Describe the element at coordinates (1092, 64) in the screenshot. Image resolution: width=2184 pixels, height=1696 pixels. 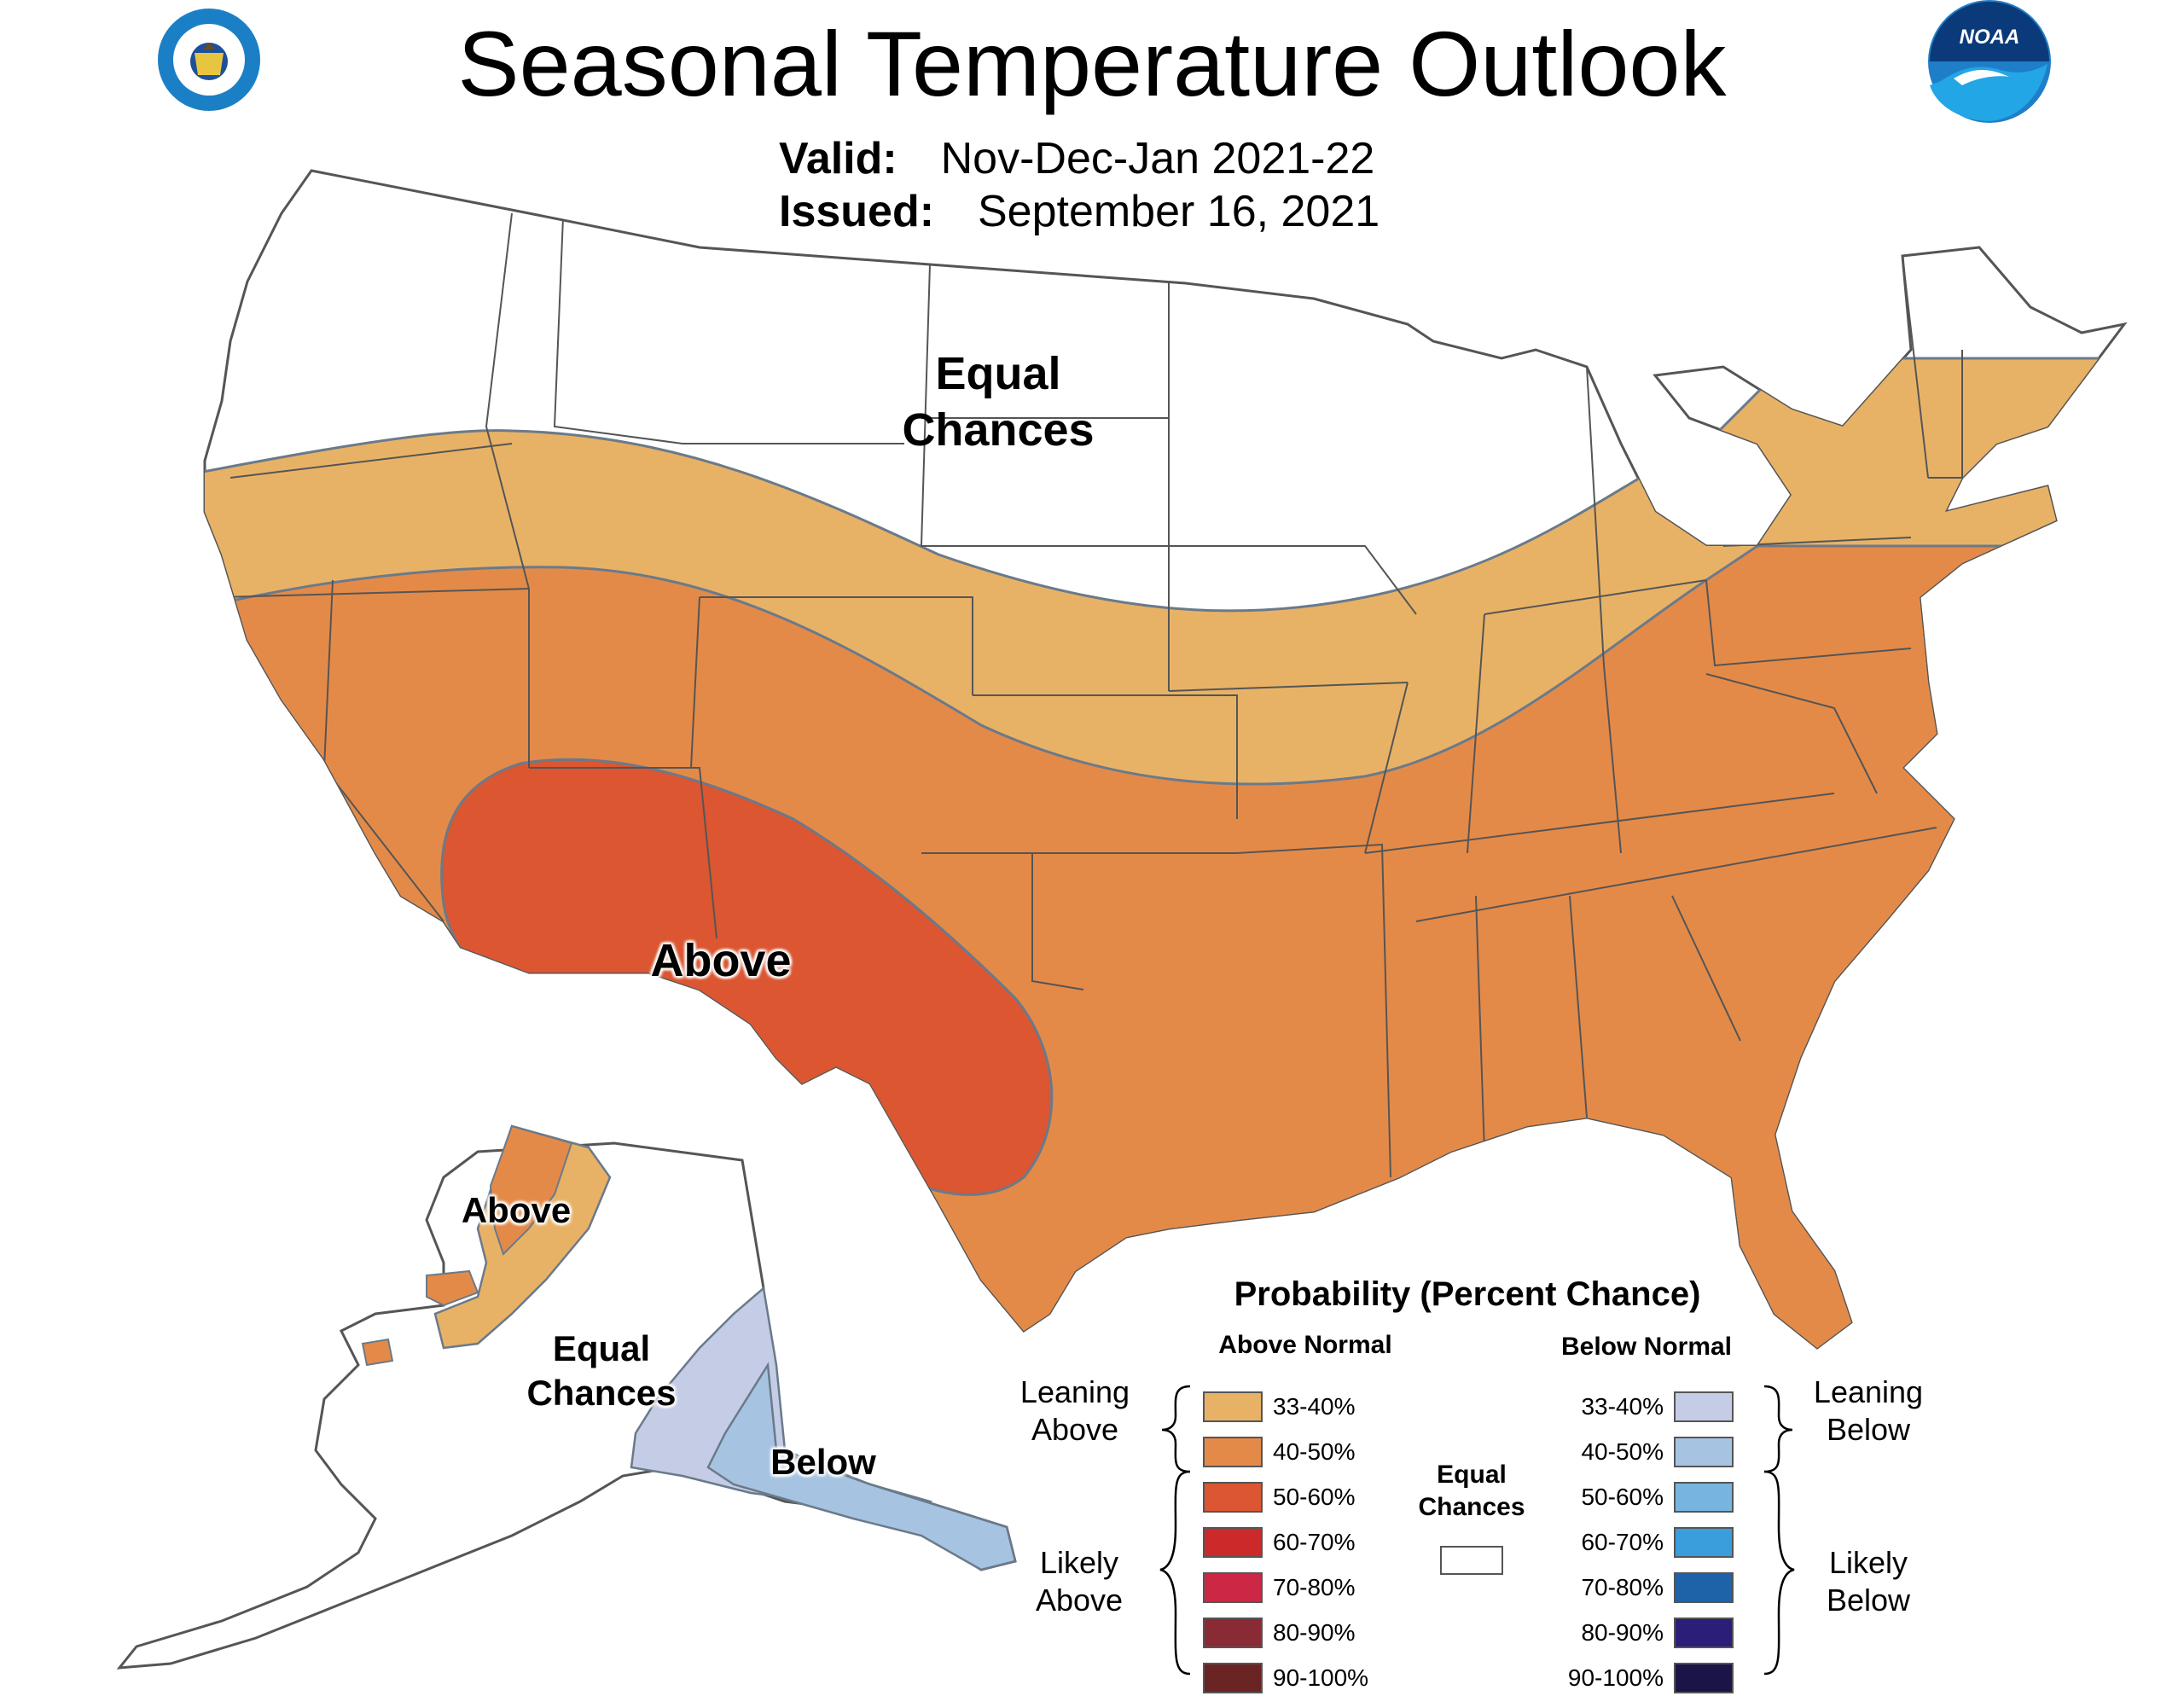
I see `page-title: Seasonal Temperature Outlook` at that location.